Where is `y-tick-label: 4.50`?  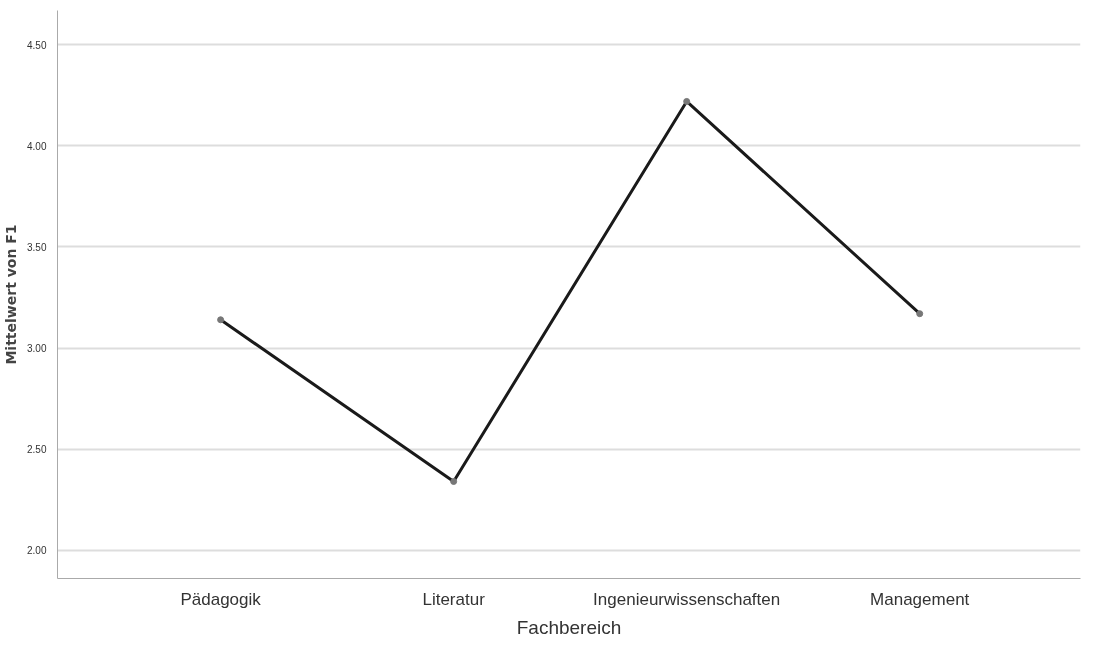
y-tick-label: 4.50 is located at coordinates (37, 45).